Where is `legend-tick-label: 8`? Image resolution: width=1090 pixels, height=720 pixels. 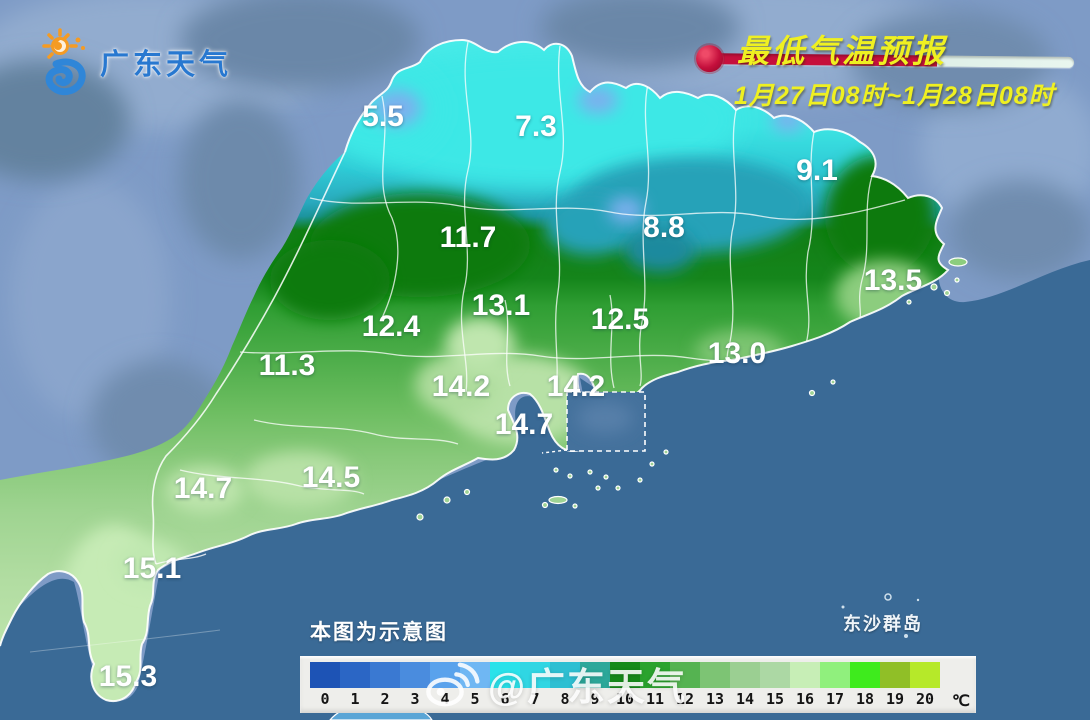 legend-tick-label: 8 is located at coordinates (565, 699).